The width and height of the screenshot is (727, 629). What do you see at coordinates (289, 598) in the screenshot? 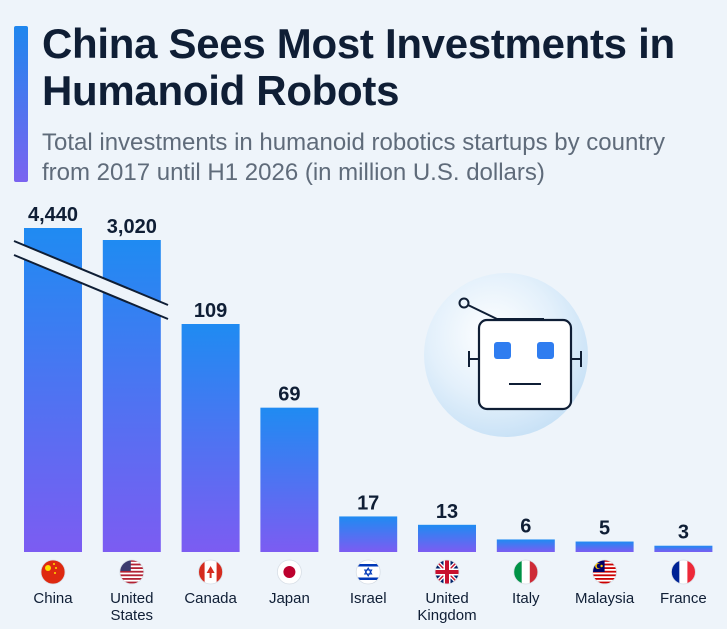
I see `category-label: Japan` at bounding box center [289, 598].